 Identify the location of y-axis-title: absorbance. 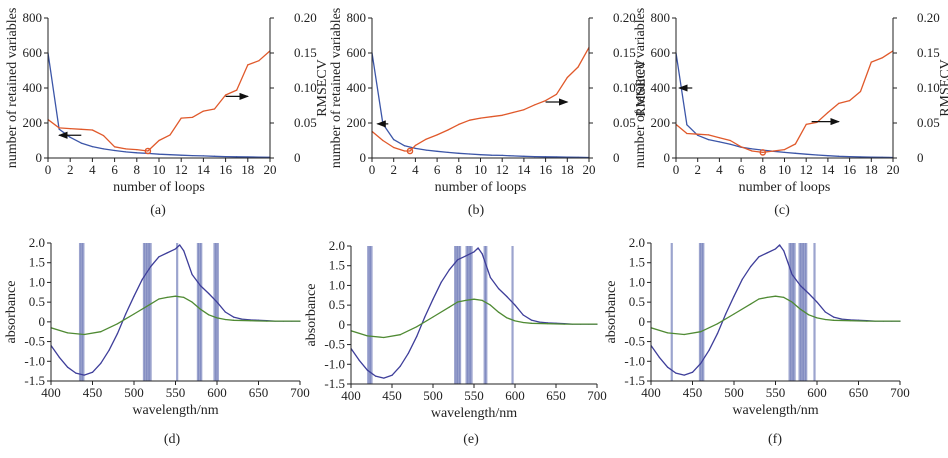
(11, 312).